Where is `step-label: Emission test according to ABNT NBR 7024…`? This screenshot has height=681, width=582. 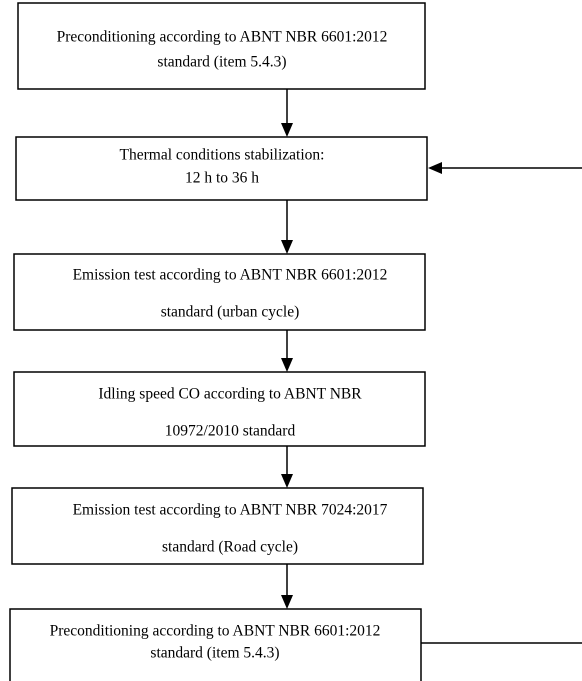 step-label: Emission test according to ABNT NBR 7024… is located at coordinates (230, 510).